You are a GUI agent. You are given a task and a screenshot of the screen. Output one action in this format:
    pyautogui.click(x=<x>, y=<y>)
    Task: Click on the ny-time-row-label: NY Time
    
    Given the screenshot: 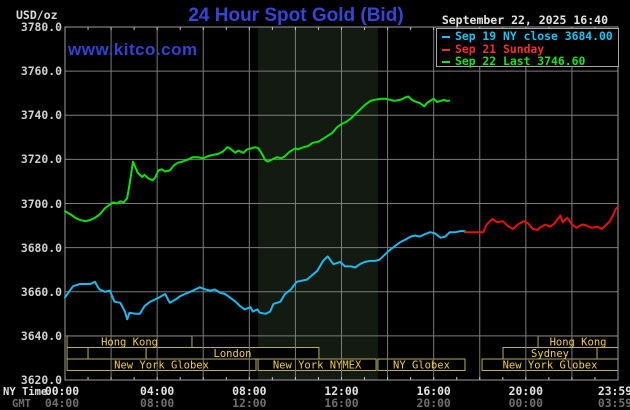 What is the action you would take?
    pyautogui.click(x=25, y=391)
    